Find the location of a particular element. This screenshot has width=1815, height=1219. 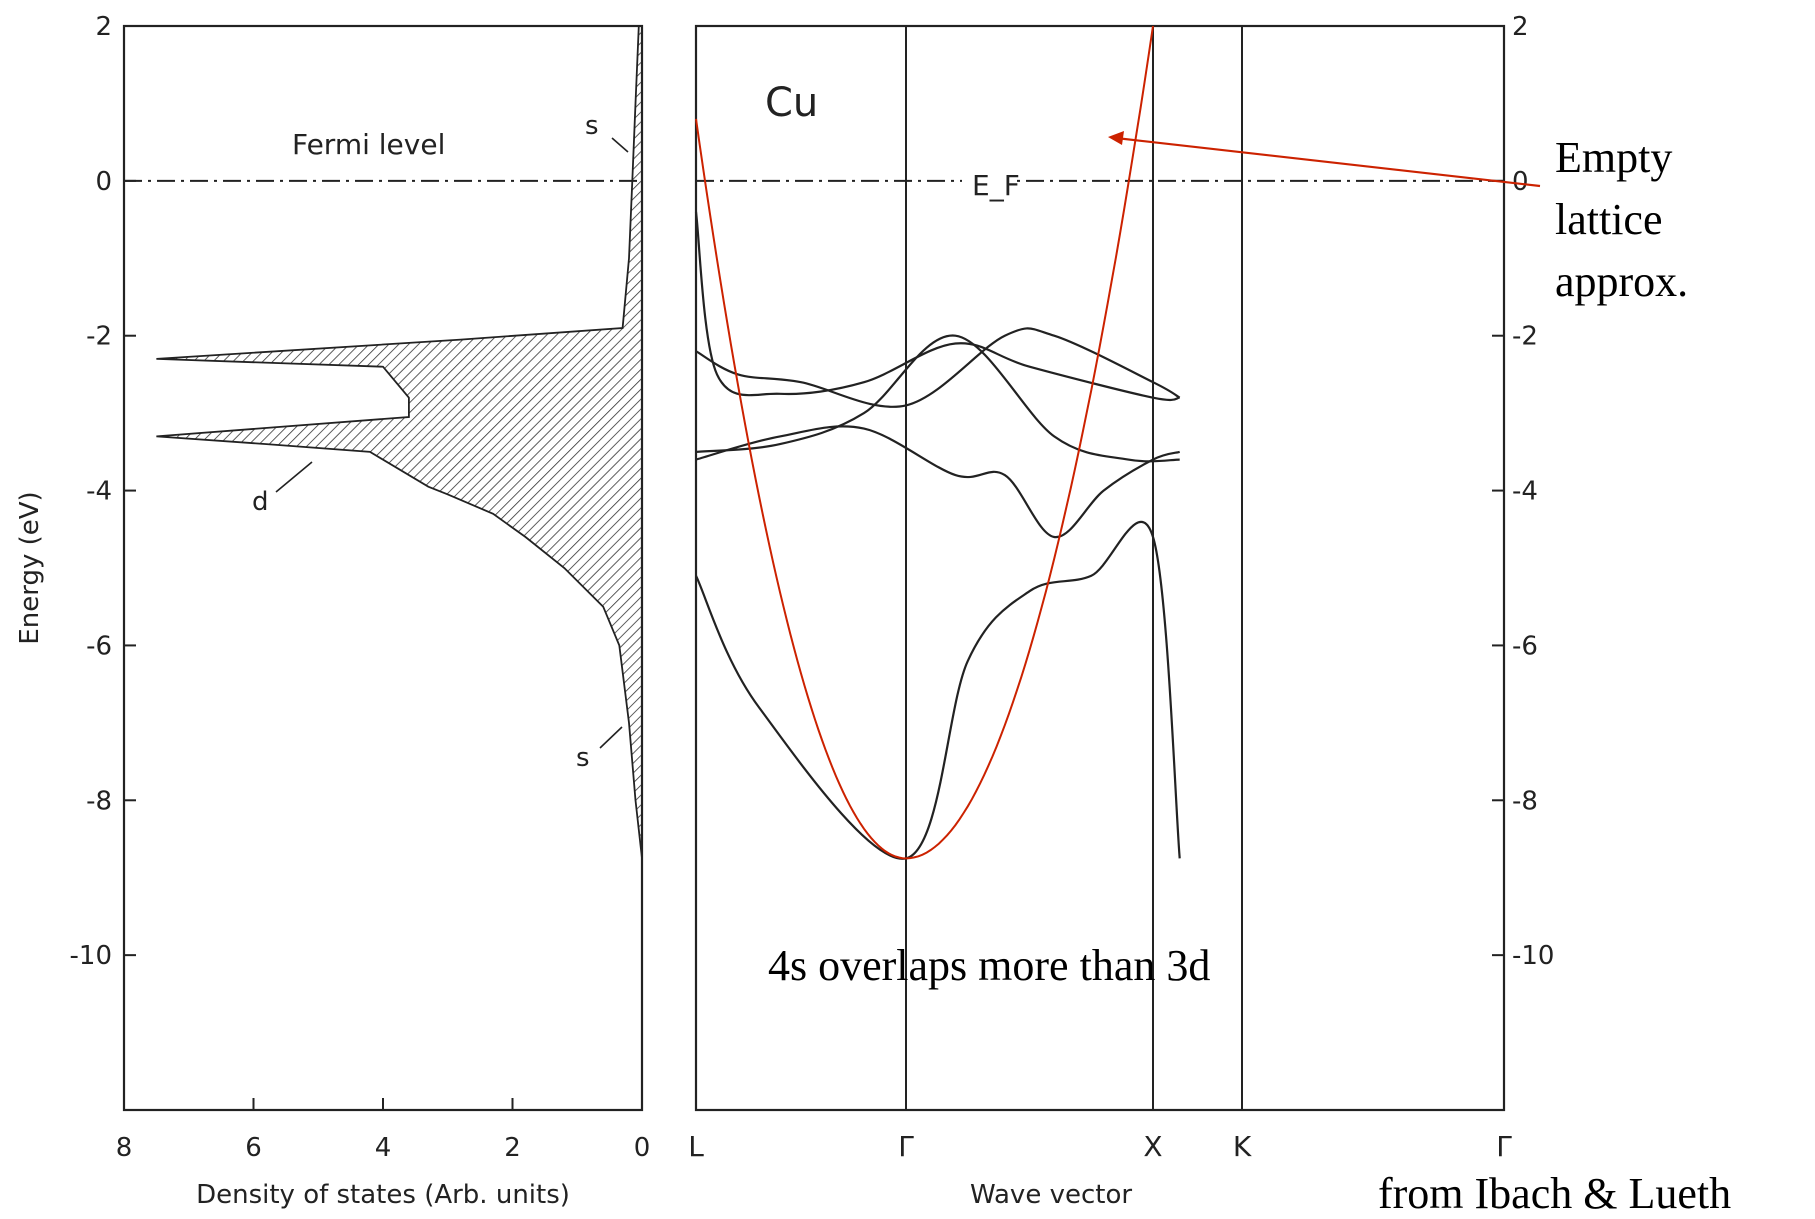

dos-y-axis-label: Energy (eV) is located at coordinates (30, 567).